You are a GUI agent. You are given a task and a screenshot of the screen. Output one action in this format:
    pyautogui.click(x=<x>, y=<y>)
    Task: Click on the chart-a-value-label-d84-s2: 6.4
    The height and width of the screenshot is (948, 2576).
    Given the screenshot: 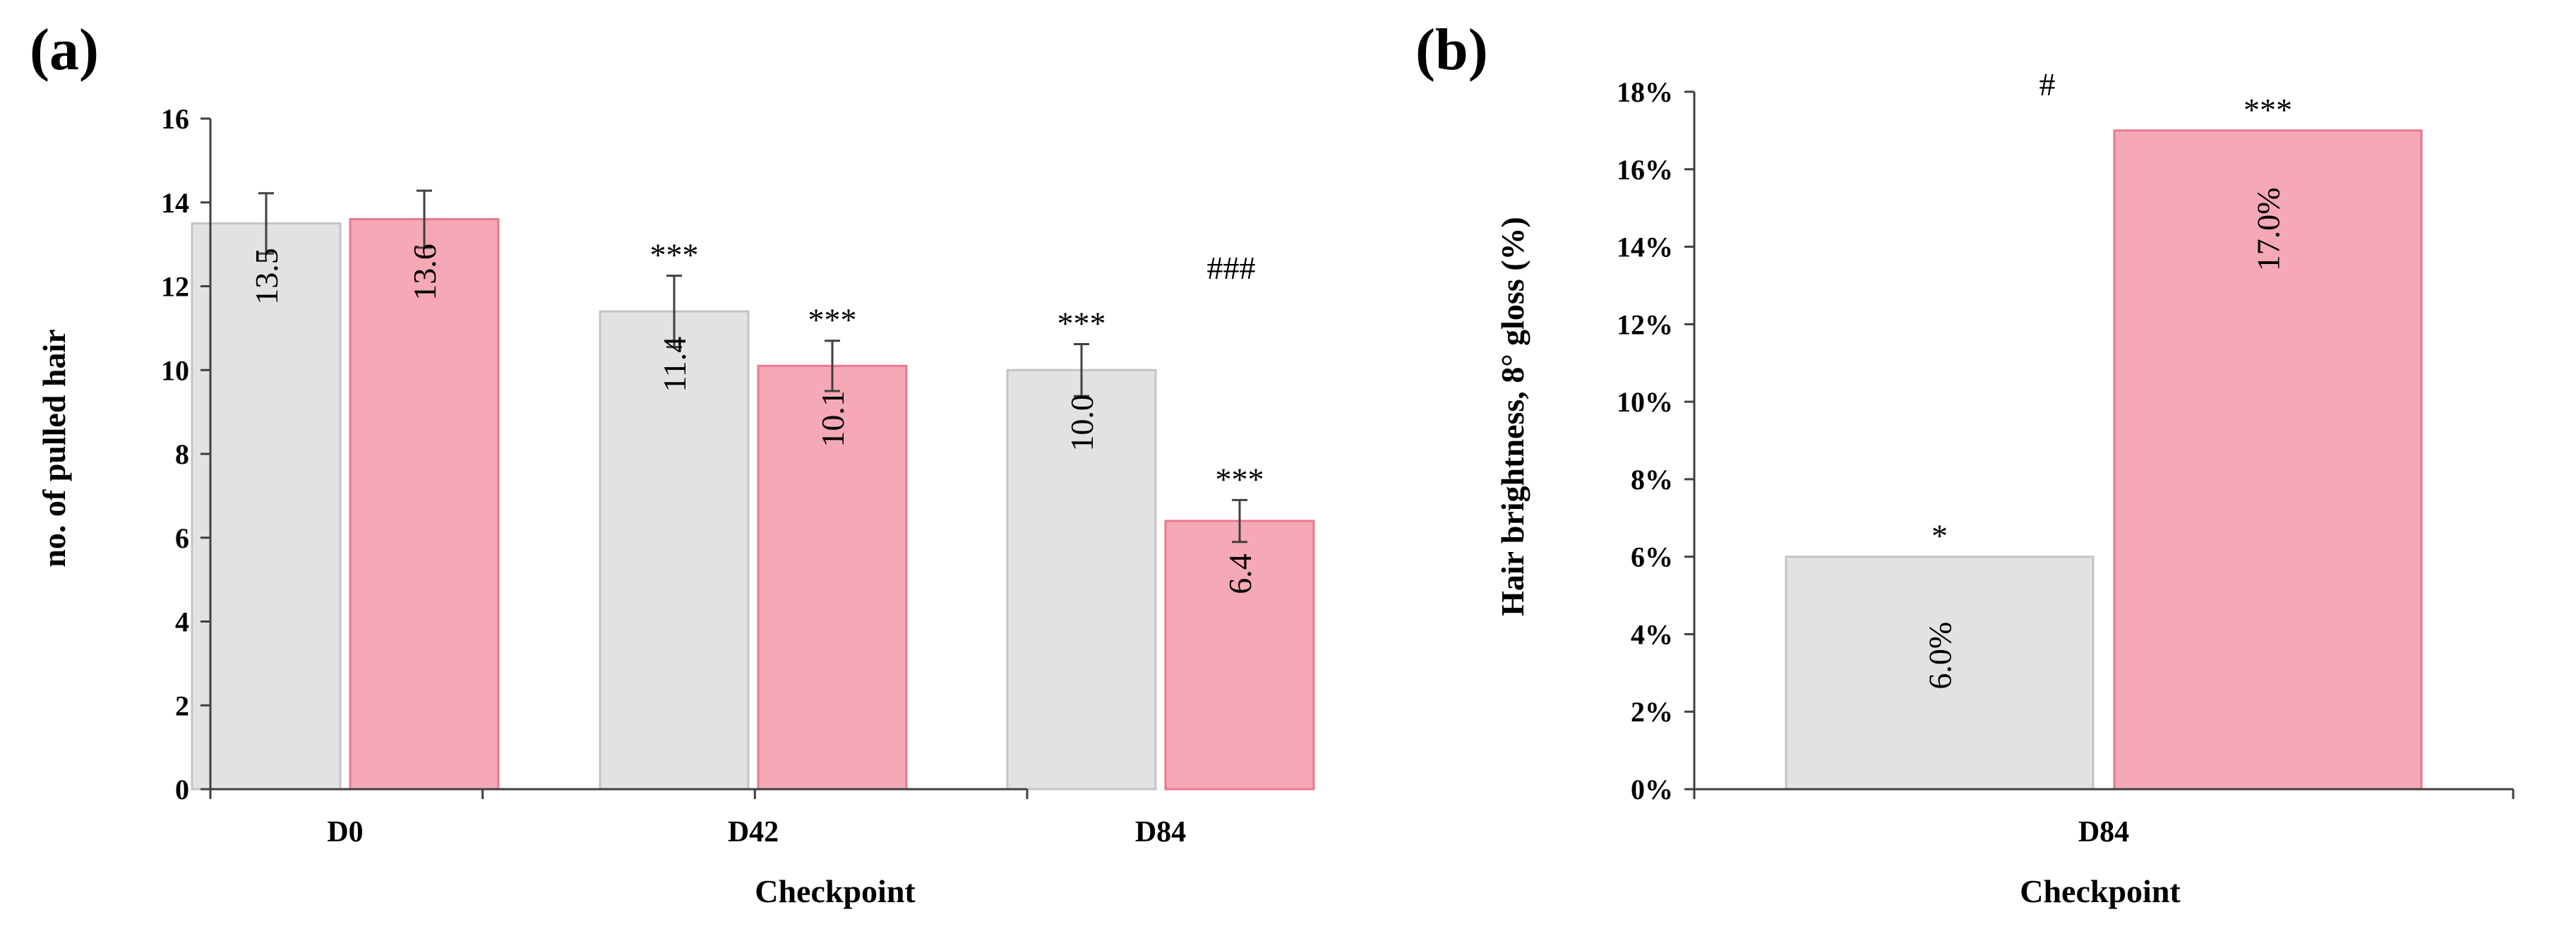 What is the action you would take?
    pyautogui.click(x=1240, y=574)
    